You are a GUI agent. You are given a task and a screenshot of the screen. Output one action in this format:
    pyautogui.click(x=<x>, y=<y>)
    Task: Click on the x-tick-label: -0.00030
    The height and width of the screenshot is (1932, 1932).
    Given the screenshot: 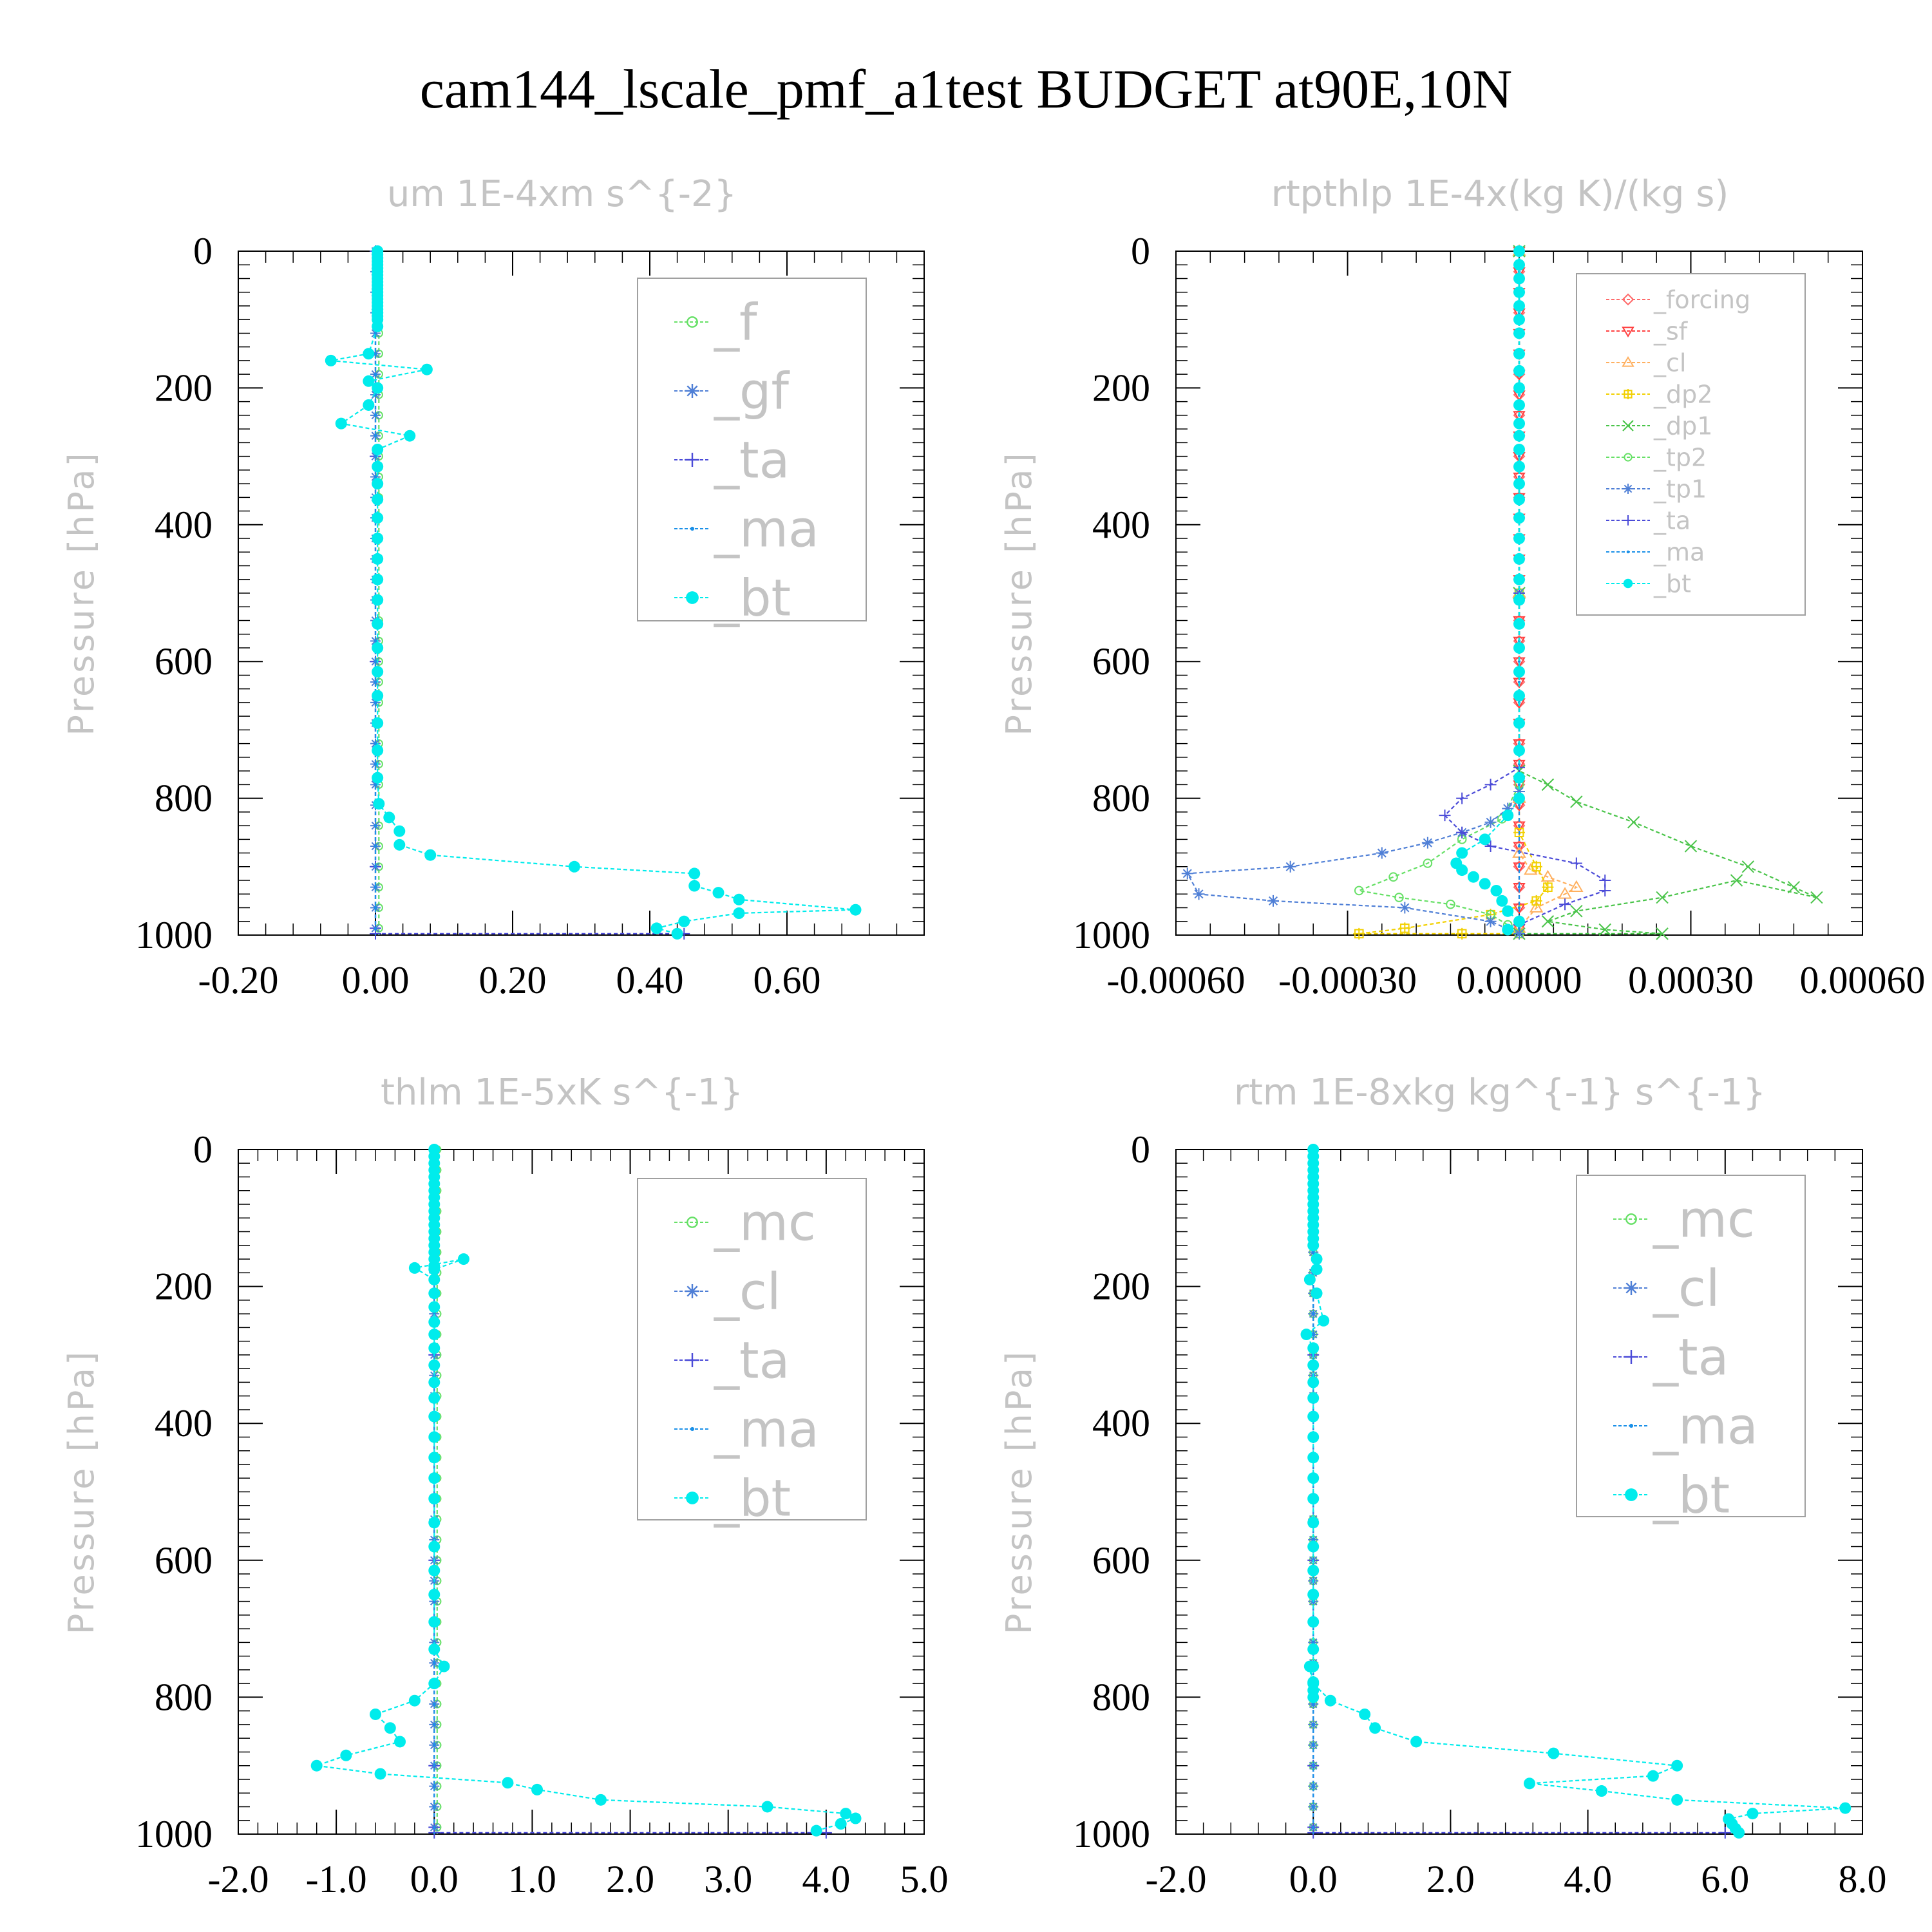 What is the action you would take?
    pyautogui.click(x=1347, y=980)
    